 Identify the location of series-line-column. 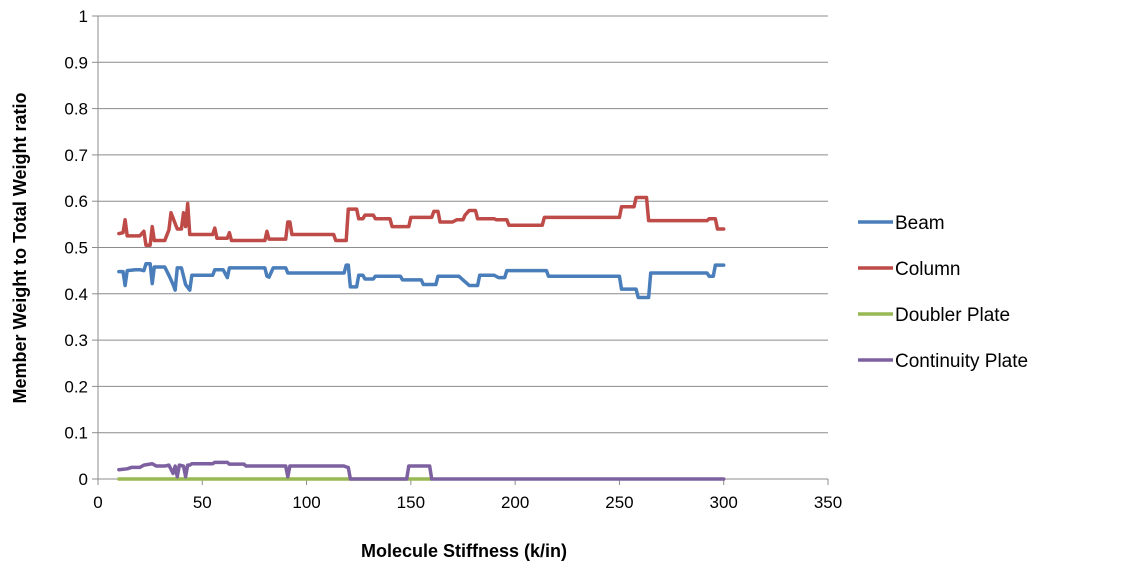
(421, 221).